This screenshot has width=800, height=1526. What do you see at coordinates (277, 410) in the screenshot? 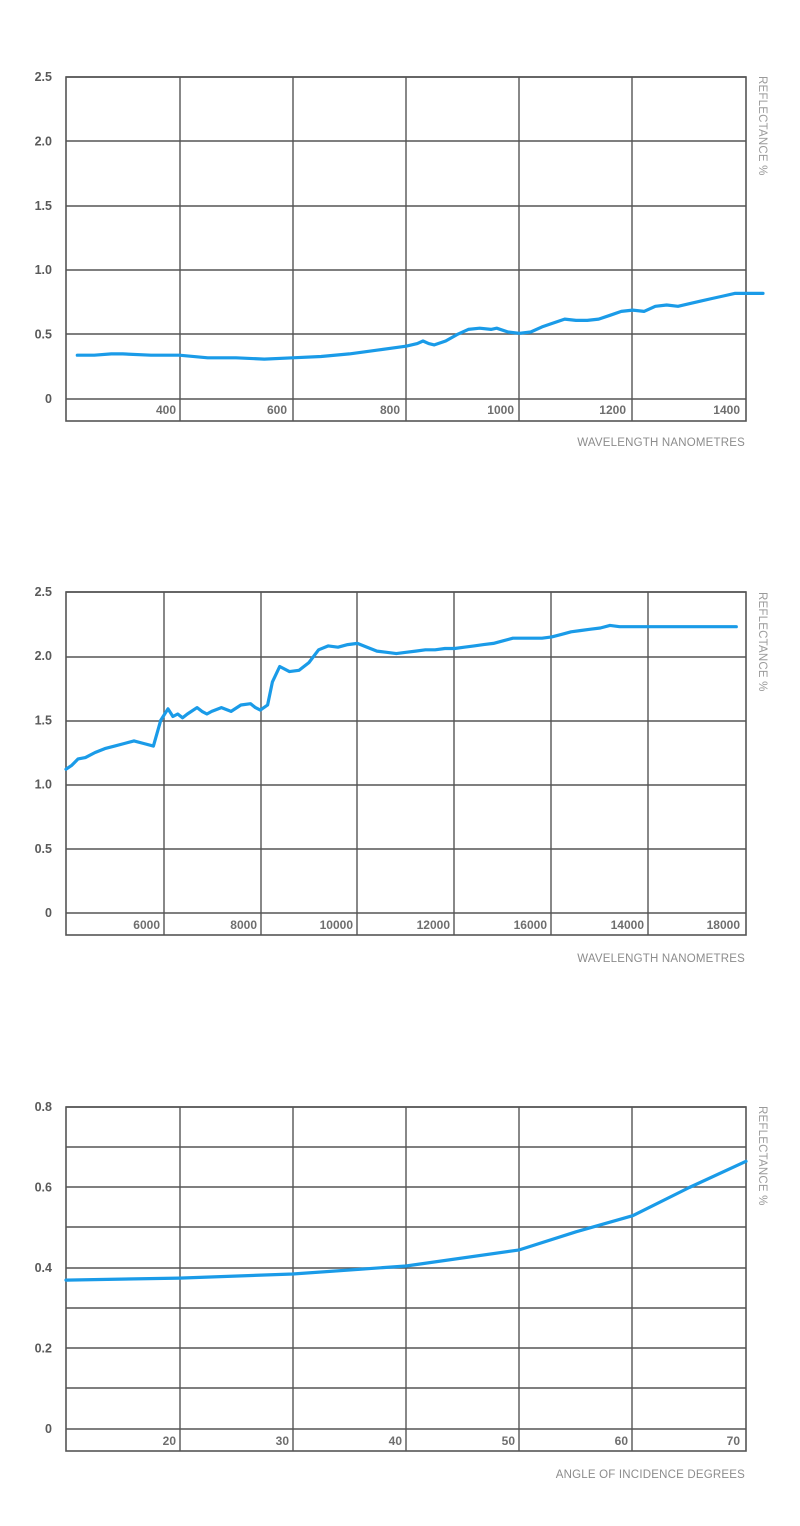
I see `x-tick-label: 600` at bounding box center [277, 410].